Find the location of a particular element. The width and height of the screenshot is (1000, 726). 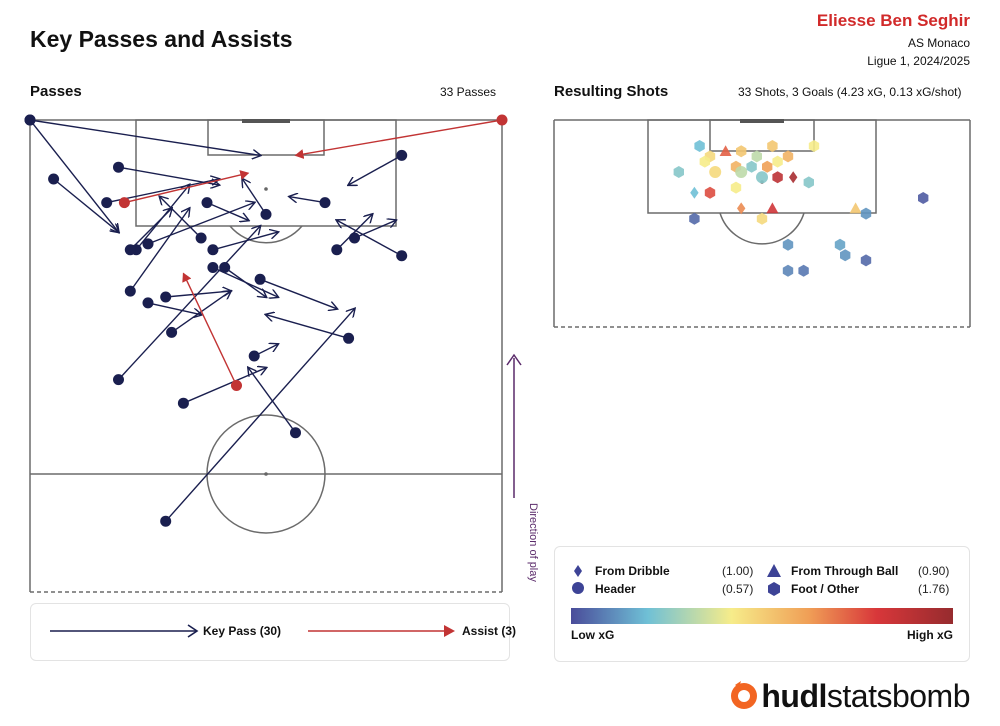

logo-text-statsbomb: statsbomb is located at coordinates (898, 696).